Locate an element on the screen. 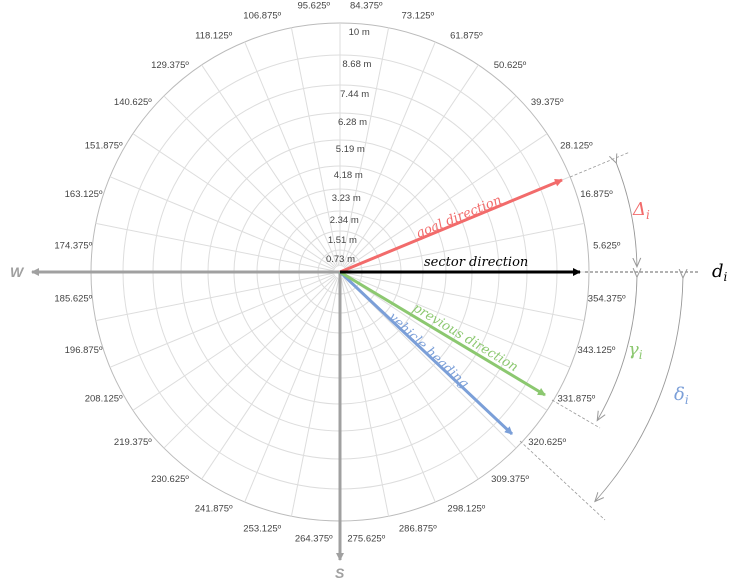 Image resolution: width=737 pixels, height=584 pixels. sector-angle-label: 140.625º is located at coordinates (133, 102).